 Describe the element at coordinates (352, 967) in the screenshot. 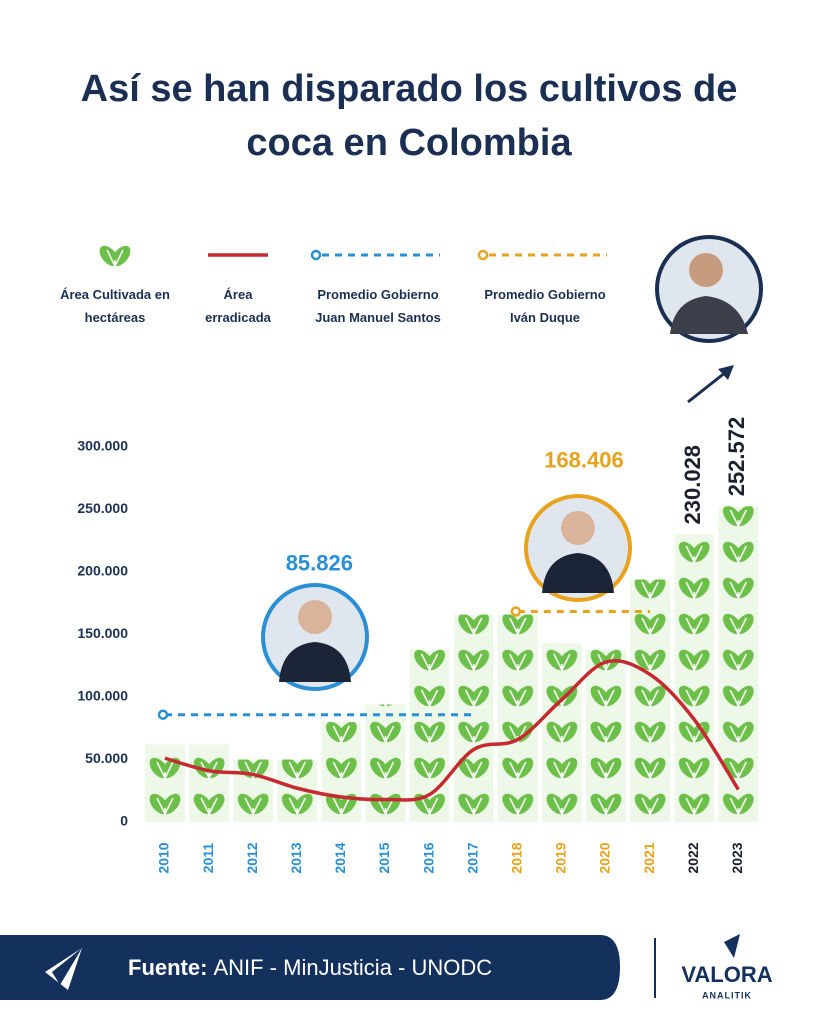

I see `source: ANIF - MinJusticia - UNODC` at that location.